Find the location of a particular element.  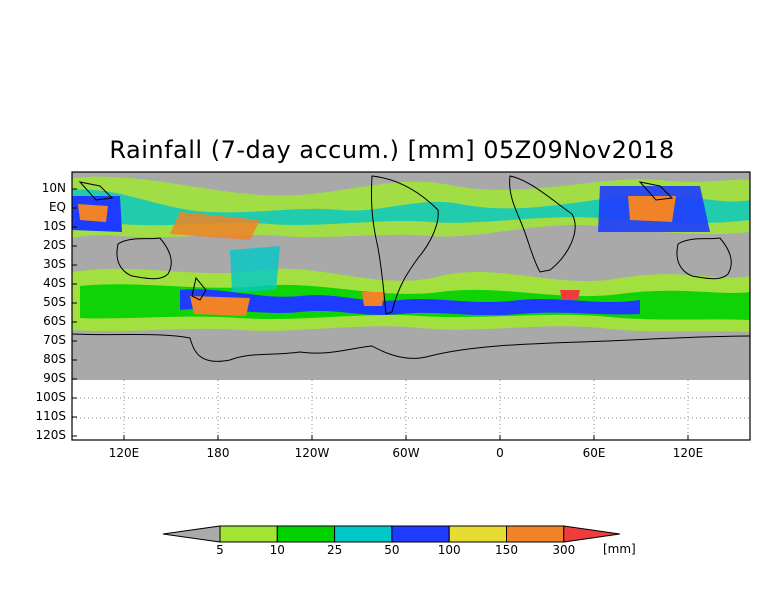

legend-threshold-label: 300 is located at coordinates (564, 550).